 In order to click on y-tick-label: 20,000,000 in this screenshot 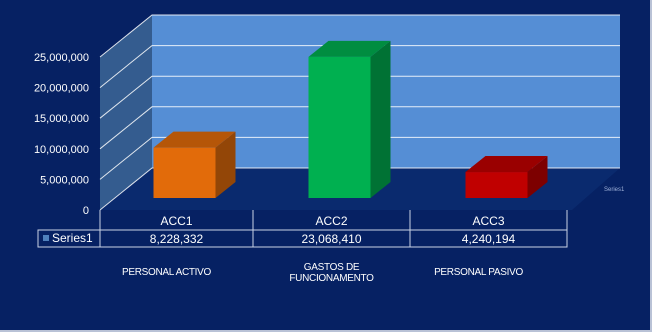, I will do `click(61, 89)`.